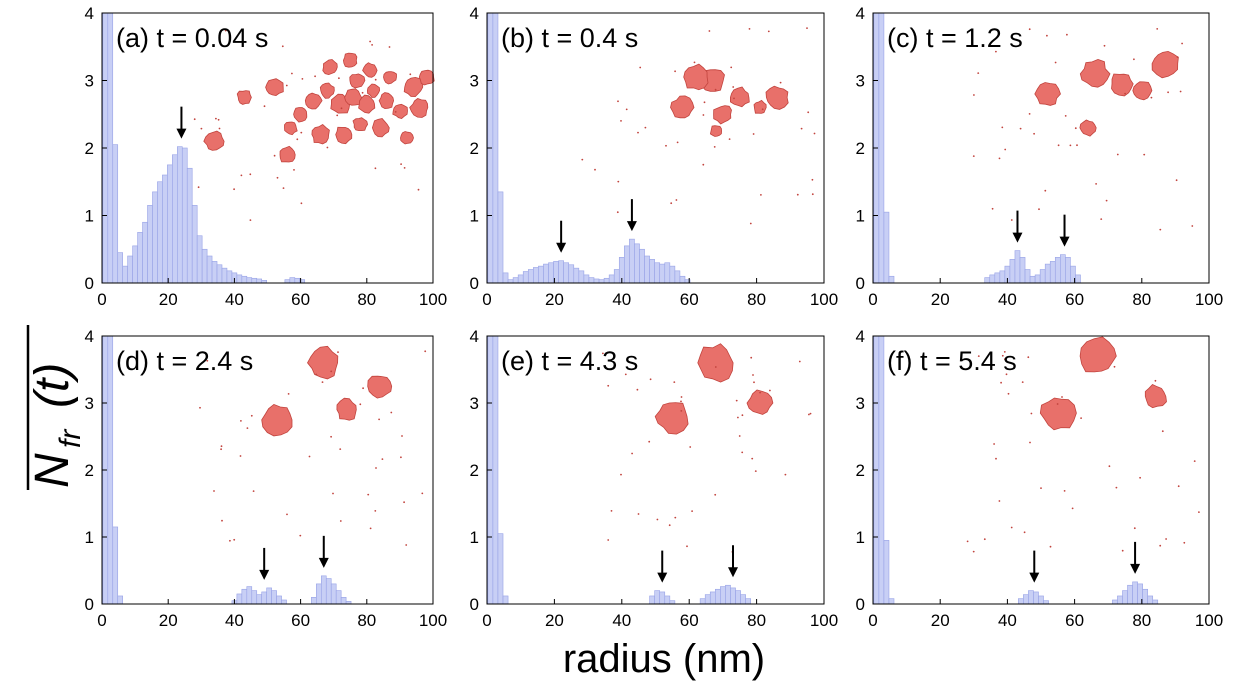  I want to click on x-tick-label: 100, so click(824, 620).